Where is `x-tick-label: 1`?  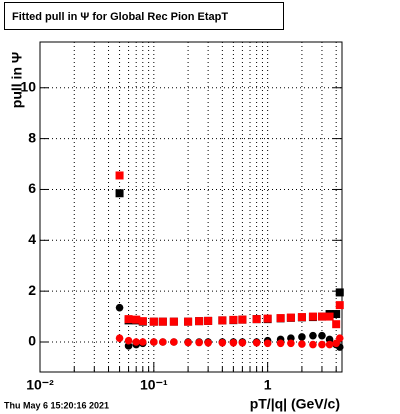
x-tick-label: 1 is located at coordinates (268, 385).